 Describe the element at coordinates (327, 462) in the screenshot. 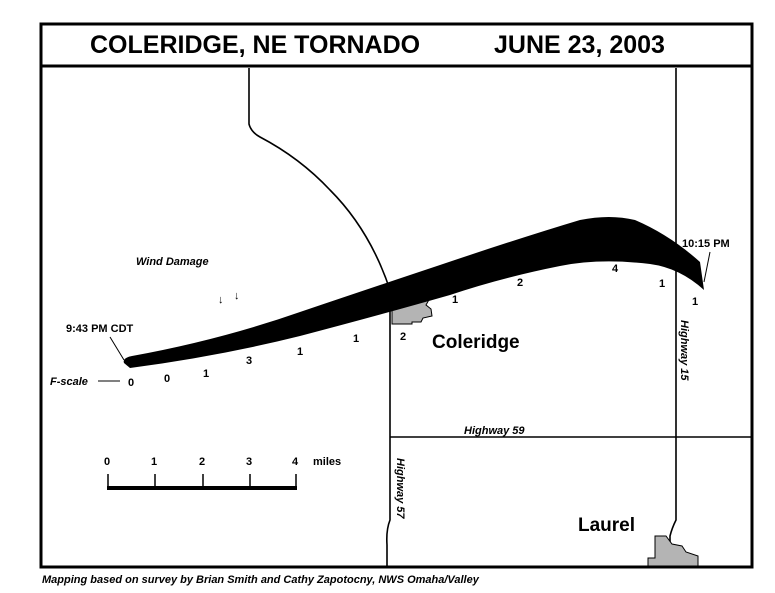

I see `scale-unit-label: miles` at that location.